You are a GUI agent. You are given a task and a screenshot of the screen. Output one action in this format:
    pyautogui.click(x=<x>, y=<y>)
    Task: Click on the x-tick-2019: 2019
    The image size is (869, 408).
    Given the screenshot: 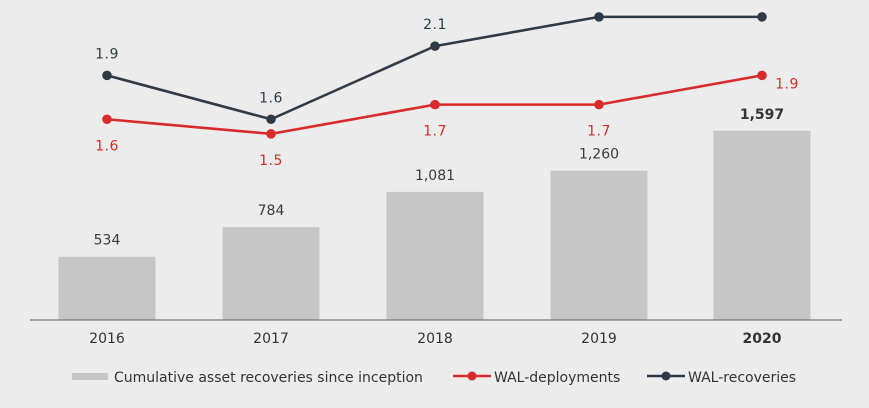 What is the action you would take?
    pyautogui.click(x=599, y=339)
    